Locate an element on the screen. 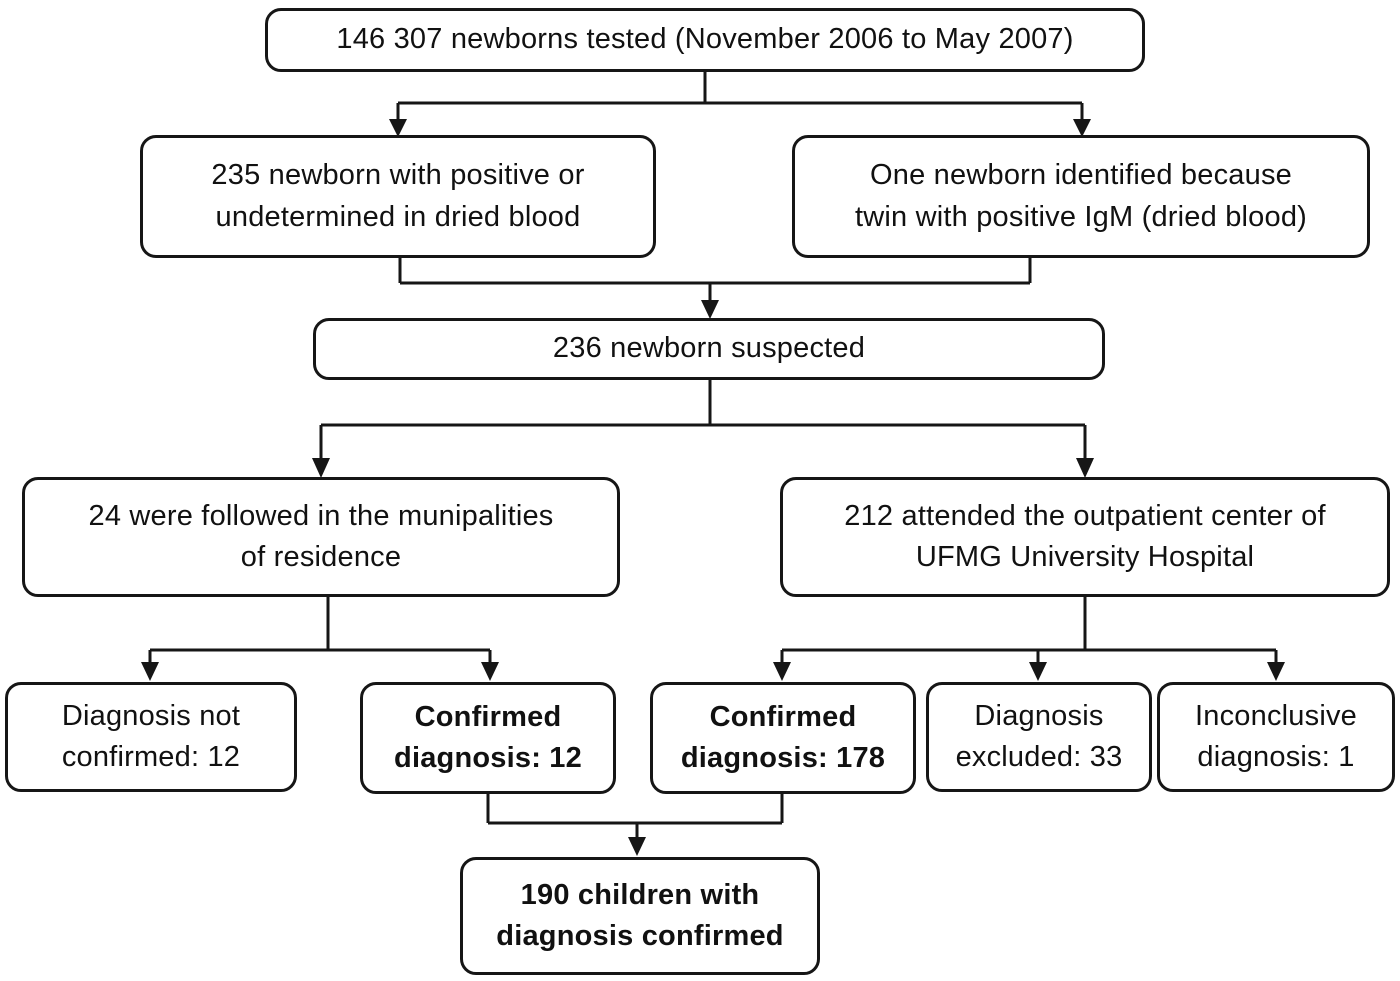 The image size is (1400, 981). connector-row2-to-suspected is located at coordinates (715, 288).